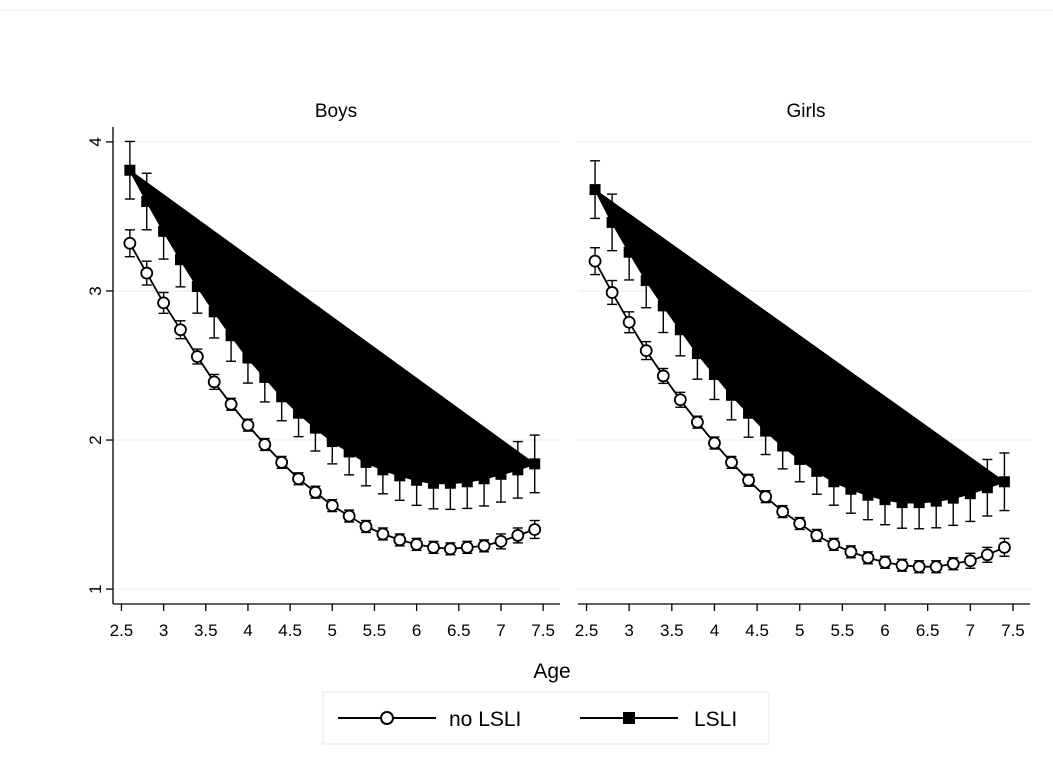 This screenshot has height=773, width=1053. I want to click on legend-item-lsli: LSLI, so click(658, 719).